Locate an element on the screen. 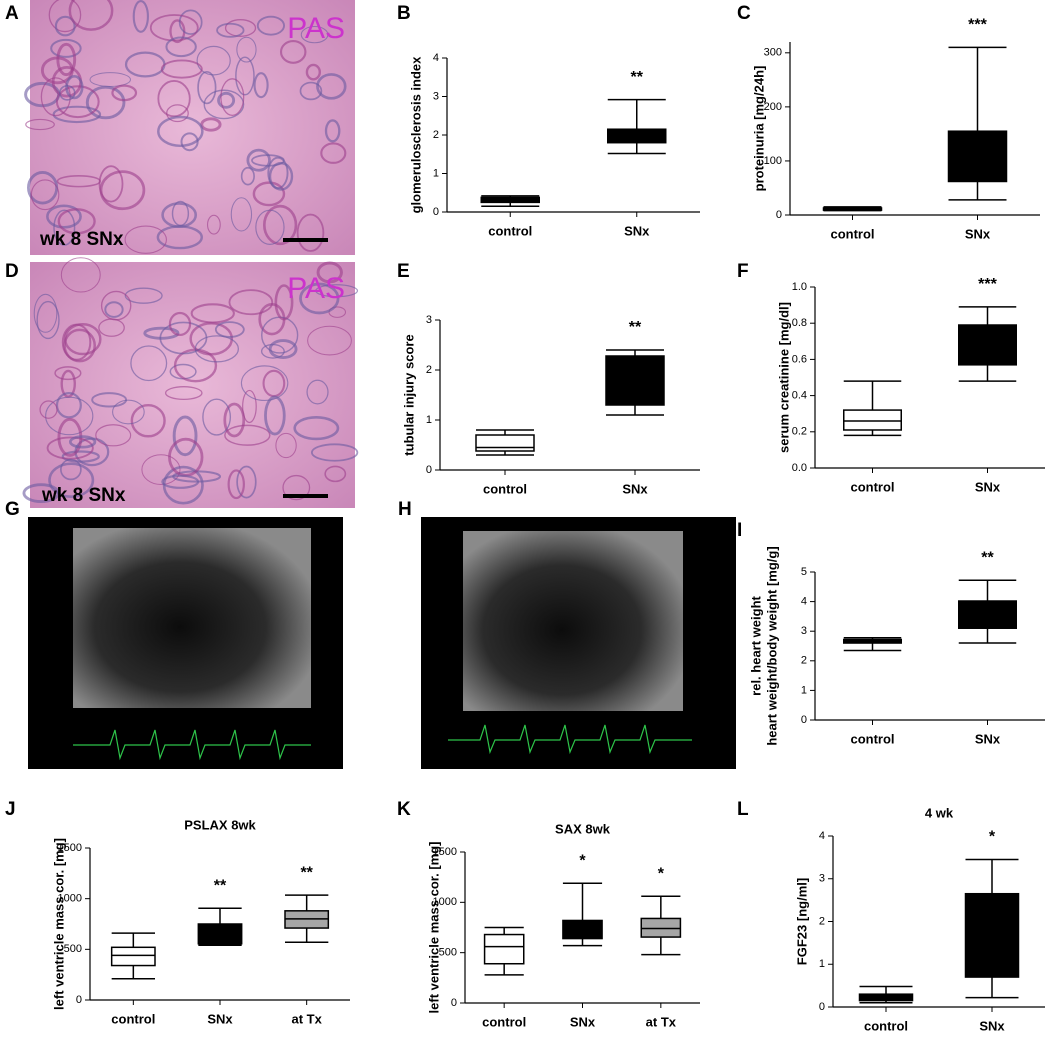  panel-letter: K is located at coordinates (404, 809).